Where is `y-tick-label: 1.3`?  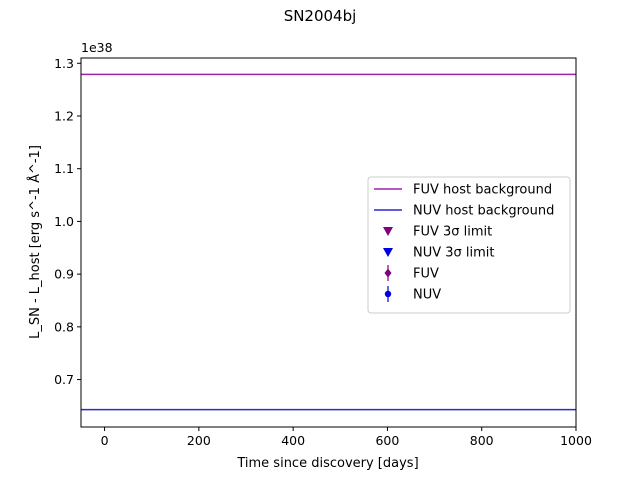 y-tick-label: 1.3 is located at coordinates (64, 63).